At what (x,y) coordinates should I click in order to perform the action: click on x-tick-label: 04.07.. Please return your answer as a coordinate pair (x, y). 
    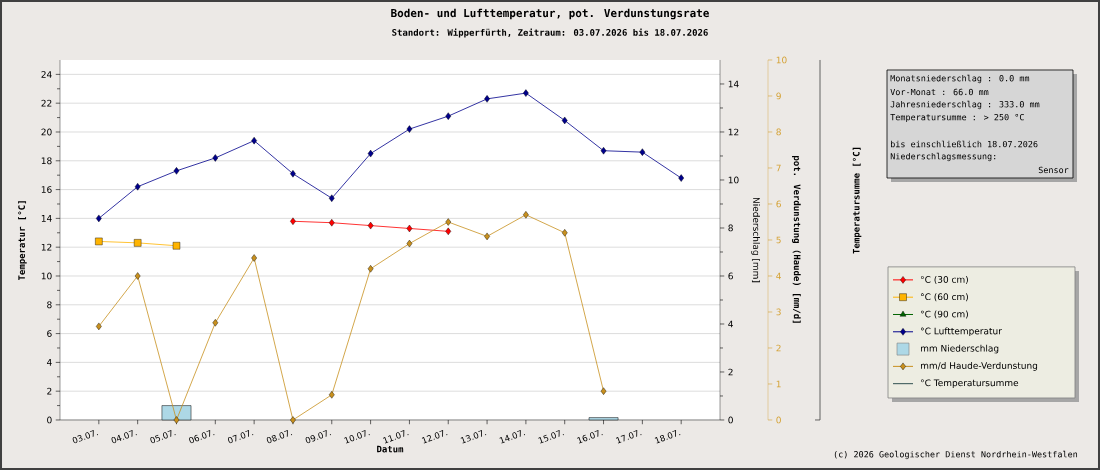
    Looking at the image, I should click on (124, 437).